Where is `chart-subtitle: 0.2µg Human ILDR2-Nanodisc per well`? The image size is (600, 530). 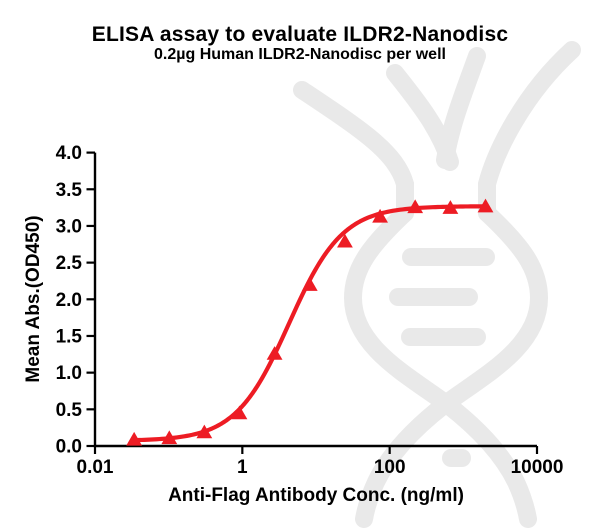
chart-subtitle: 0.2µg Human ILDR2-Nanodisc per well is located at coordinates (300, 54).